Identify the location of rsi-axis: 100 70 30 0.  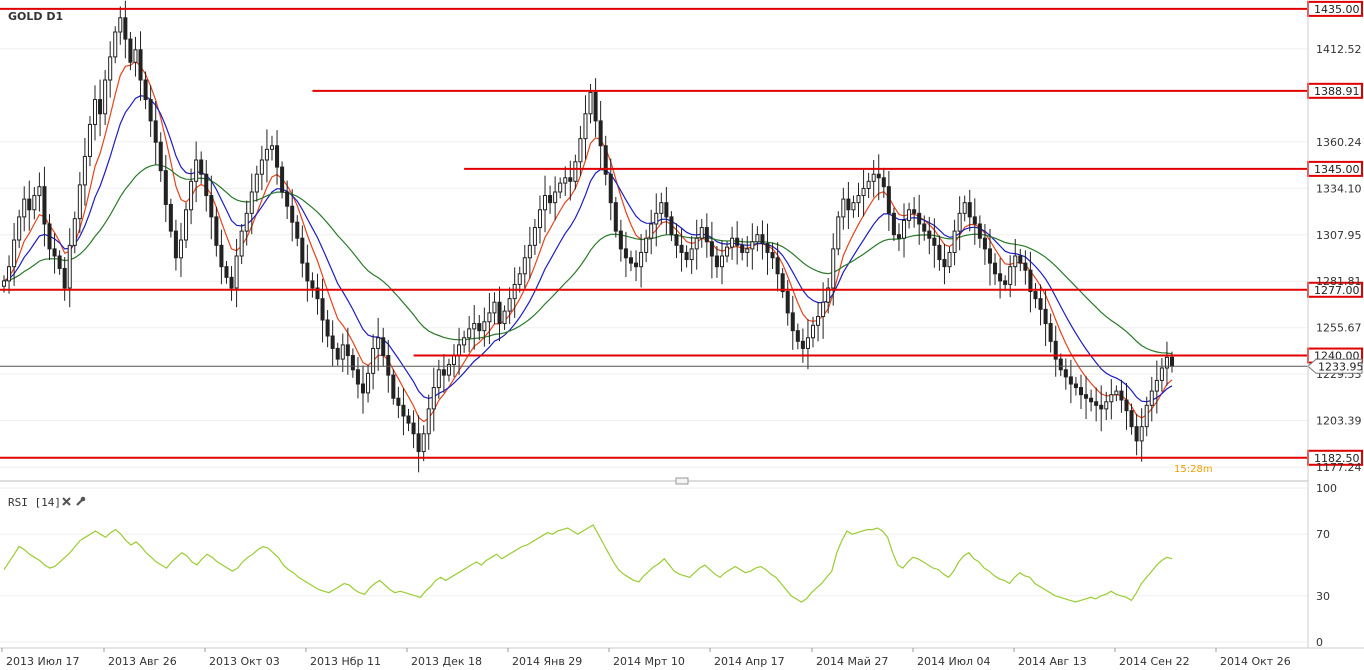
(1326, 565).